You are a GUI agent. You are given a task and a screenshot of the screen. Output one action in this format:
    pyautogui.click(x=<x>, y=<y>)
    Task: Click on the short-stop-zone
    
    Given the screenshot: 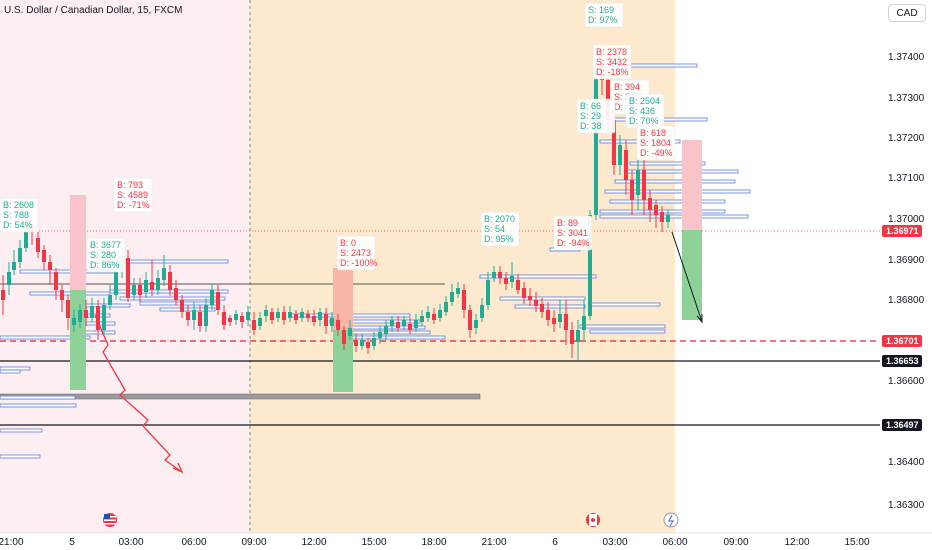 What is the action you would take?
    pyautogui.click(x=78, y=242)
    